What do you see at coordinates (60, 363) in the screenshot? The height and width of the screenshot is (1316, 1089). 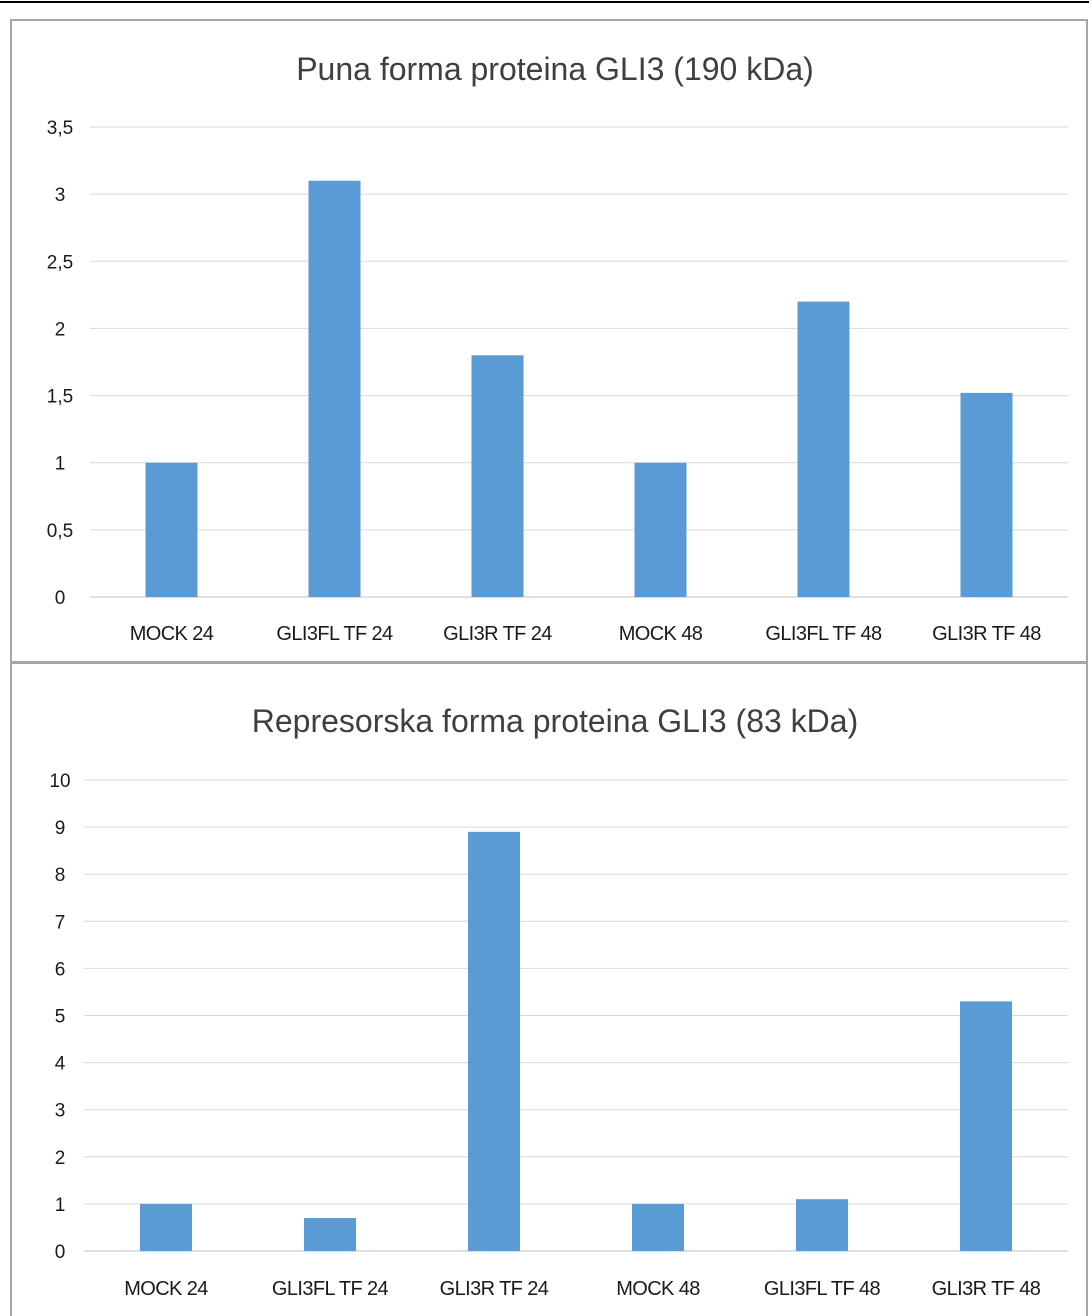 I see `y-axis-ticks: 0 0,5 1 1,5 2 2,5 3 3,5` at bounding box center [60, 363].